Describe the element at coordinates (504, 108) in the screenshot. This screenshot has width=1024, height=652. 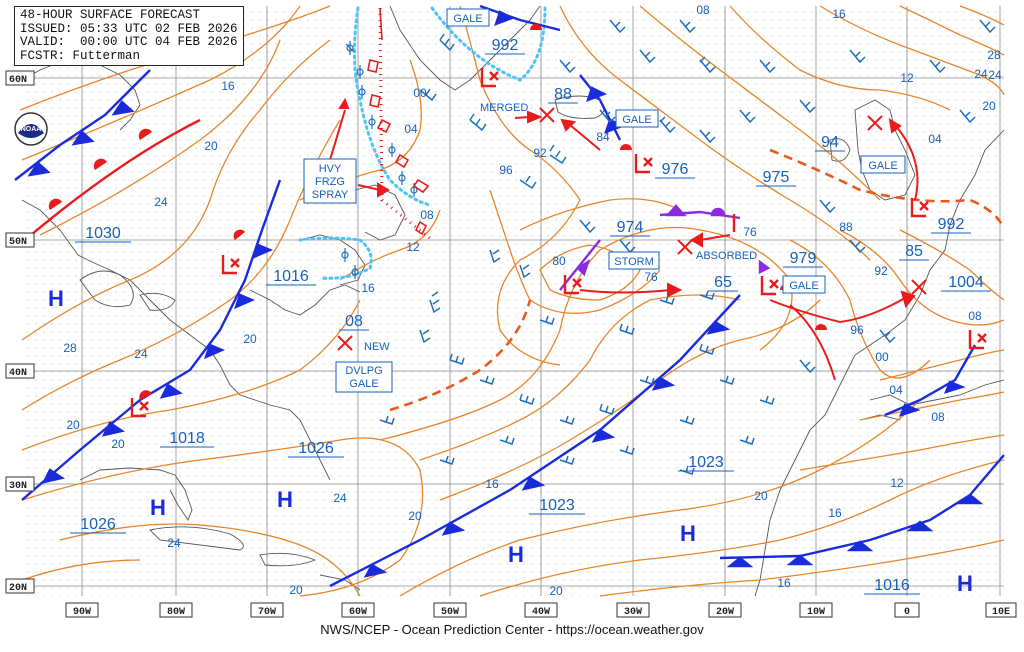
I see `merged-label: MERGED` at that location.